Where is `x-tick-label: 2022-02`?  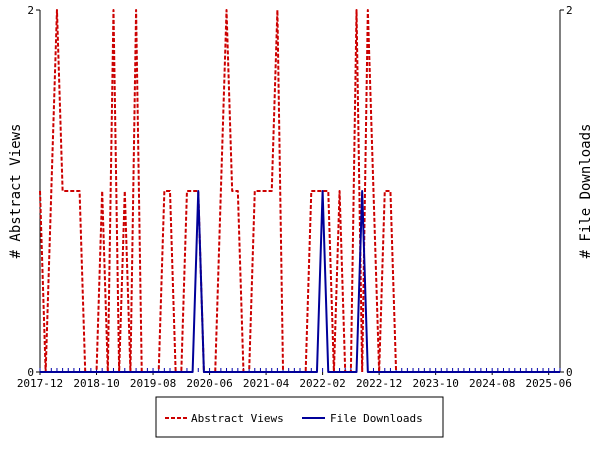
x-tick-label: 2022-02 is located at coordinates (322, 383).